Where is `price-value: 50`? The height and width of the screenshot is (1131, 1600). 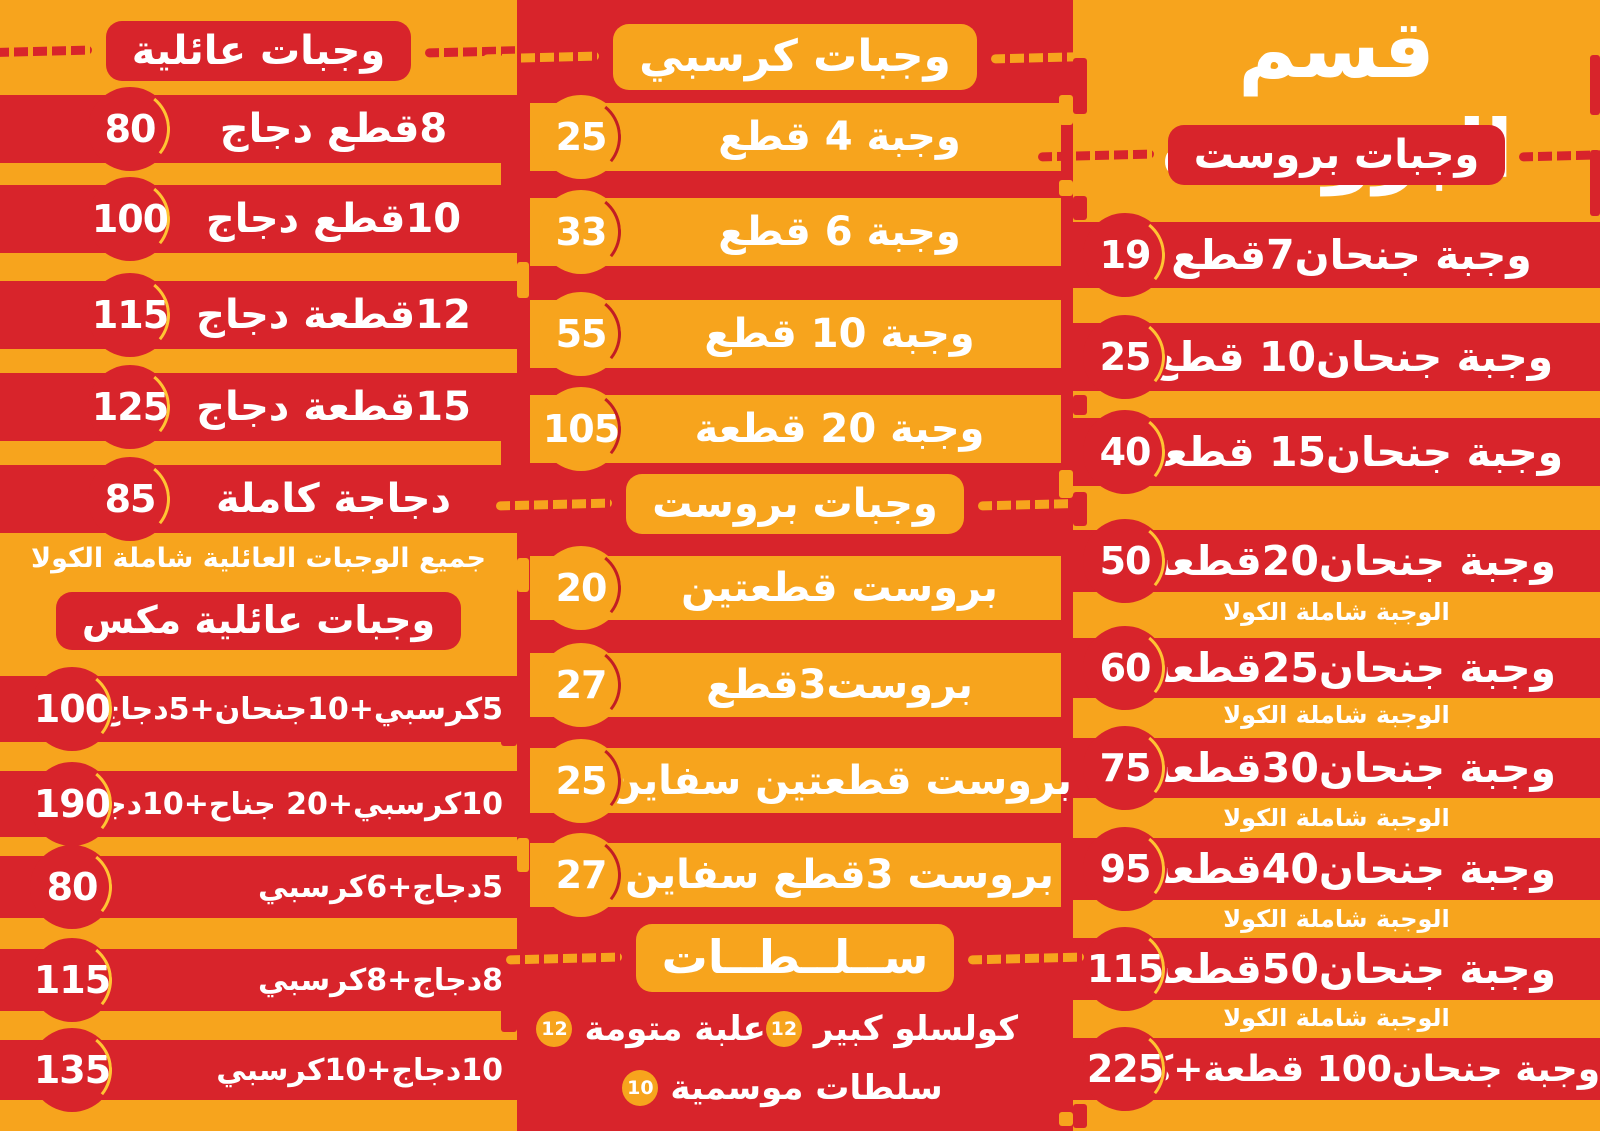
price-value: 50 is located at coordinates (1125, 561).